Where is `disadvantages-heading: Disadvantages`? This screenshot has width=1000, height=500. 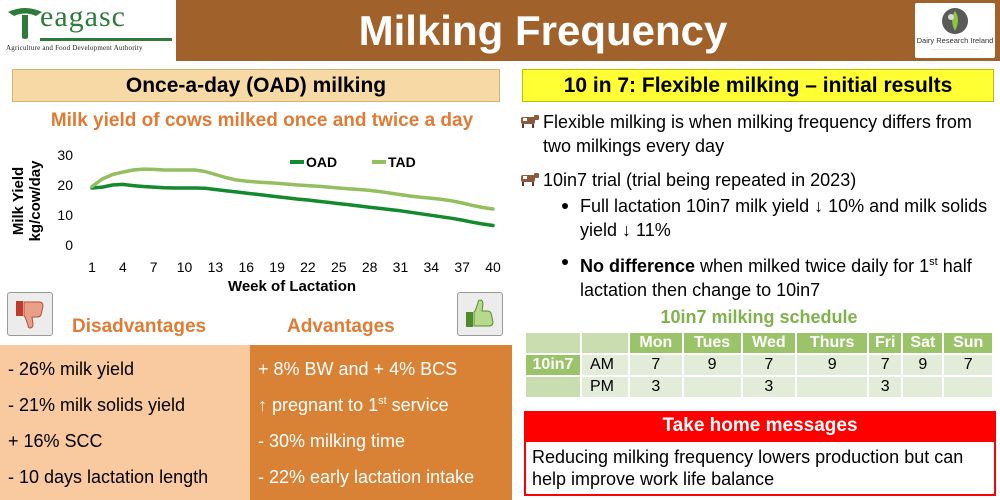
disadvantages-heading: Disadvantages is located at coordinates (139, 326).